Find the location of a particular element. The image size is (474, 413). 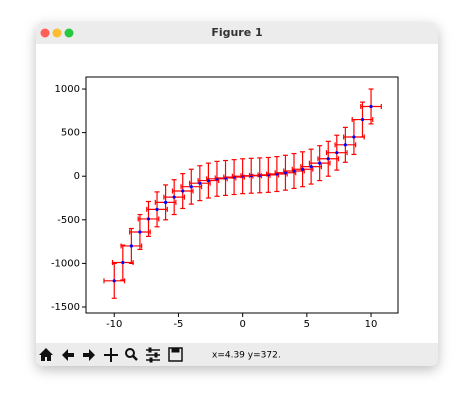

zoom-tool-button is located at coordinates (131, 354).